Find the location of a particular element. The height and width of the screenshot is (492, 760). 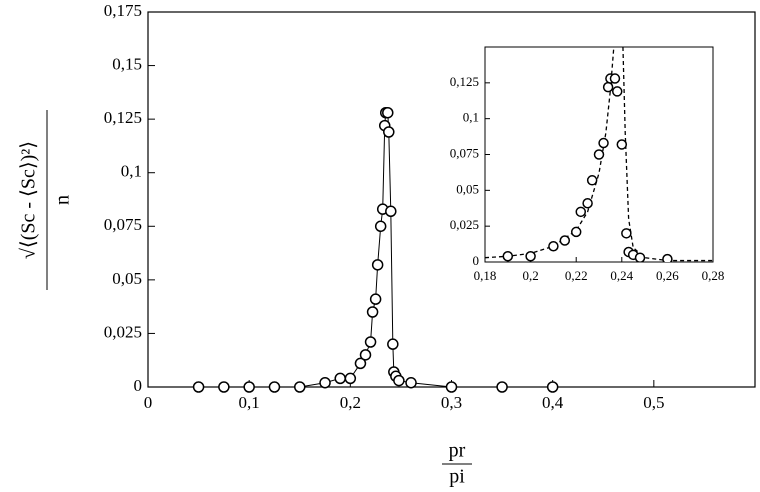

y-label-denominator: n is located at coordinates (63, 200).